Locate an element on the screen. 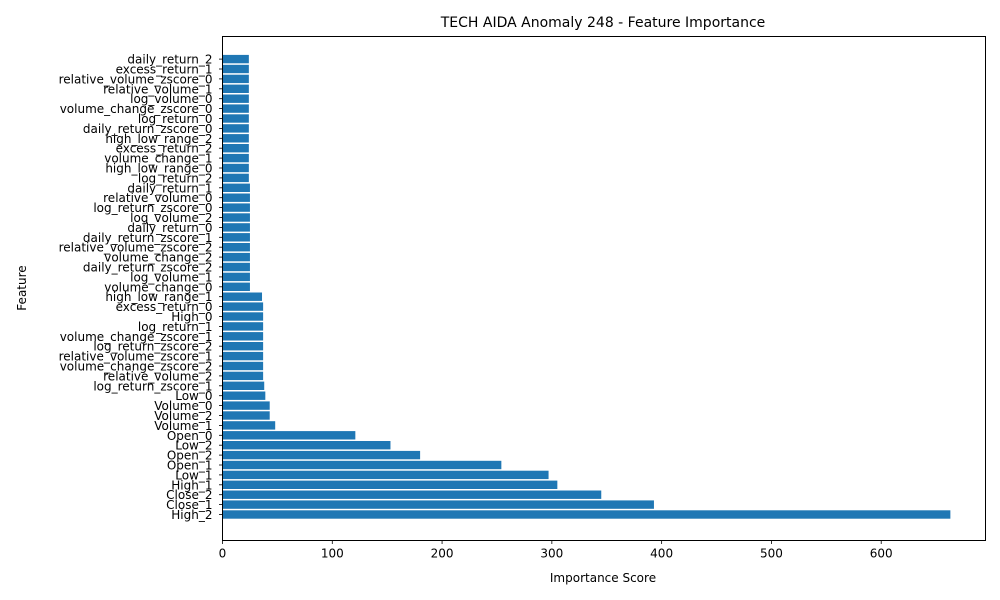 The height and width of the screenshot is (600, 1000). x-tick-label: 300 is located at coordinates (551, 554).